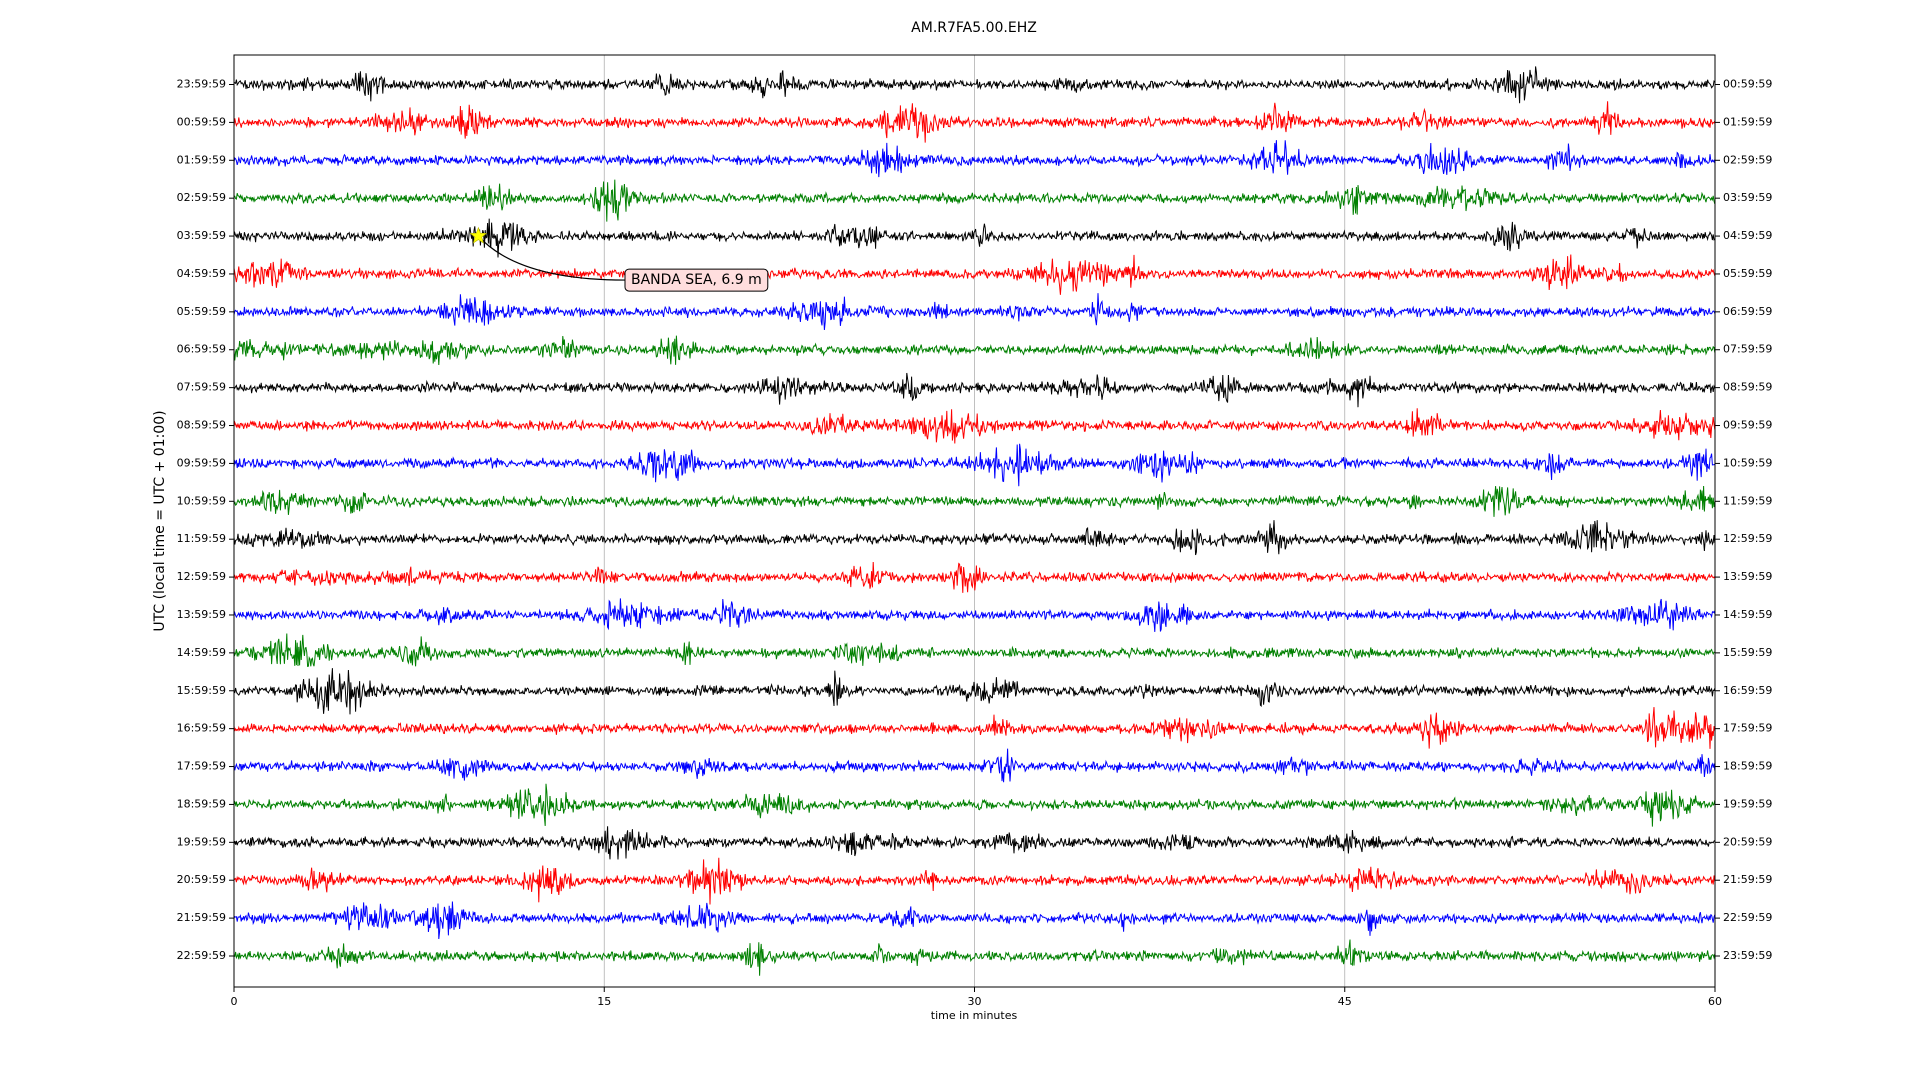  Describe the element at coordinates (1345, 1001) in the screenshot. I see `x-tick-label: 45` at that location.